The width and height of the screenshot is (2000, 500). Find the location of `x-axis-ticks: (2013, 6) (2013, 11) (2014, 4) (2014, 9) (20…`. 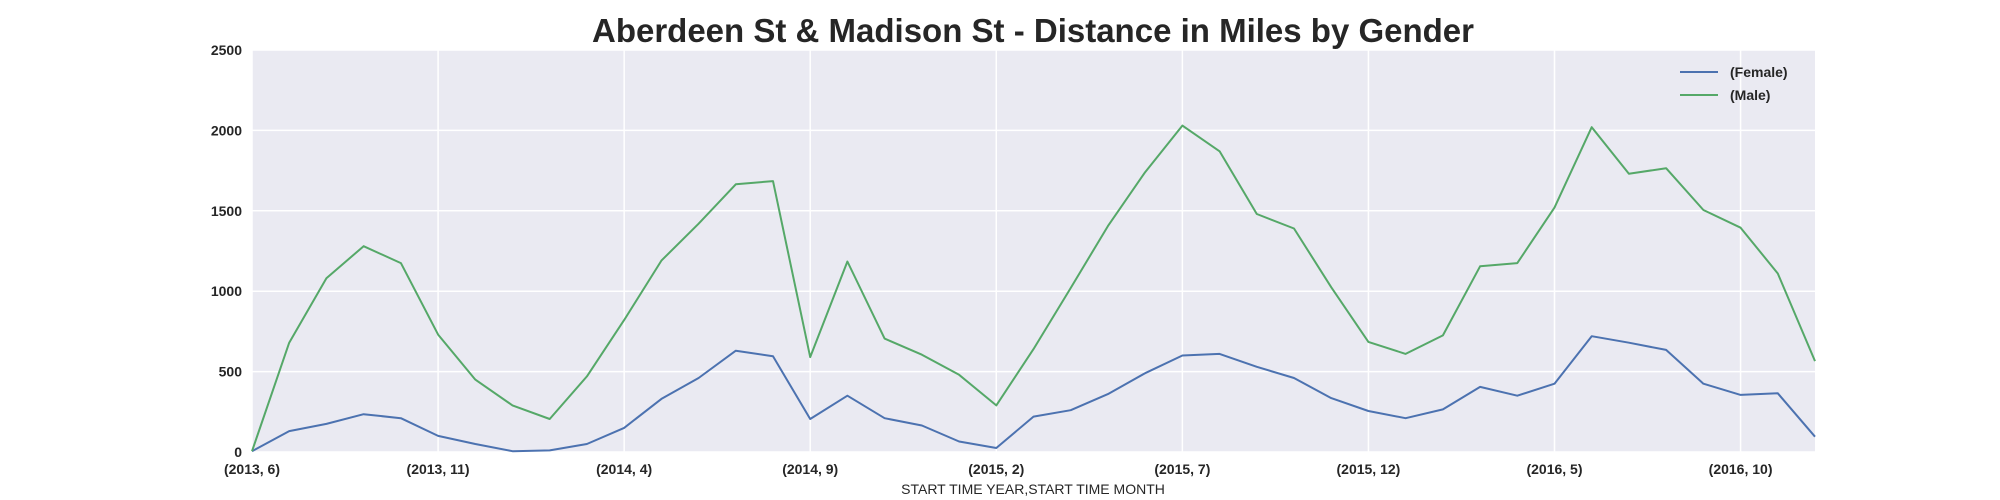

x-axis-ticks: (2013, 6) (2013, 11) (2014, 4) (2014, 9) (20… is located at coordinates (998, 469).